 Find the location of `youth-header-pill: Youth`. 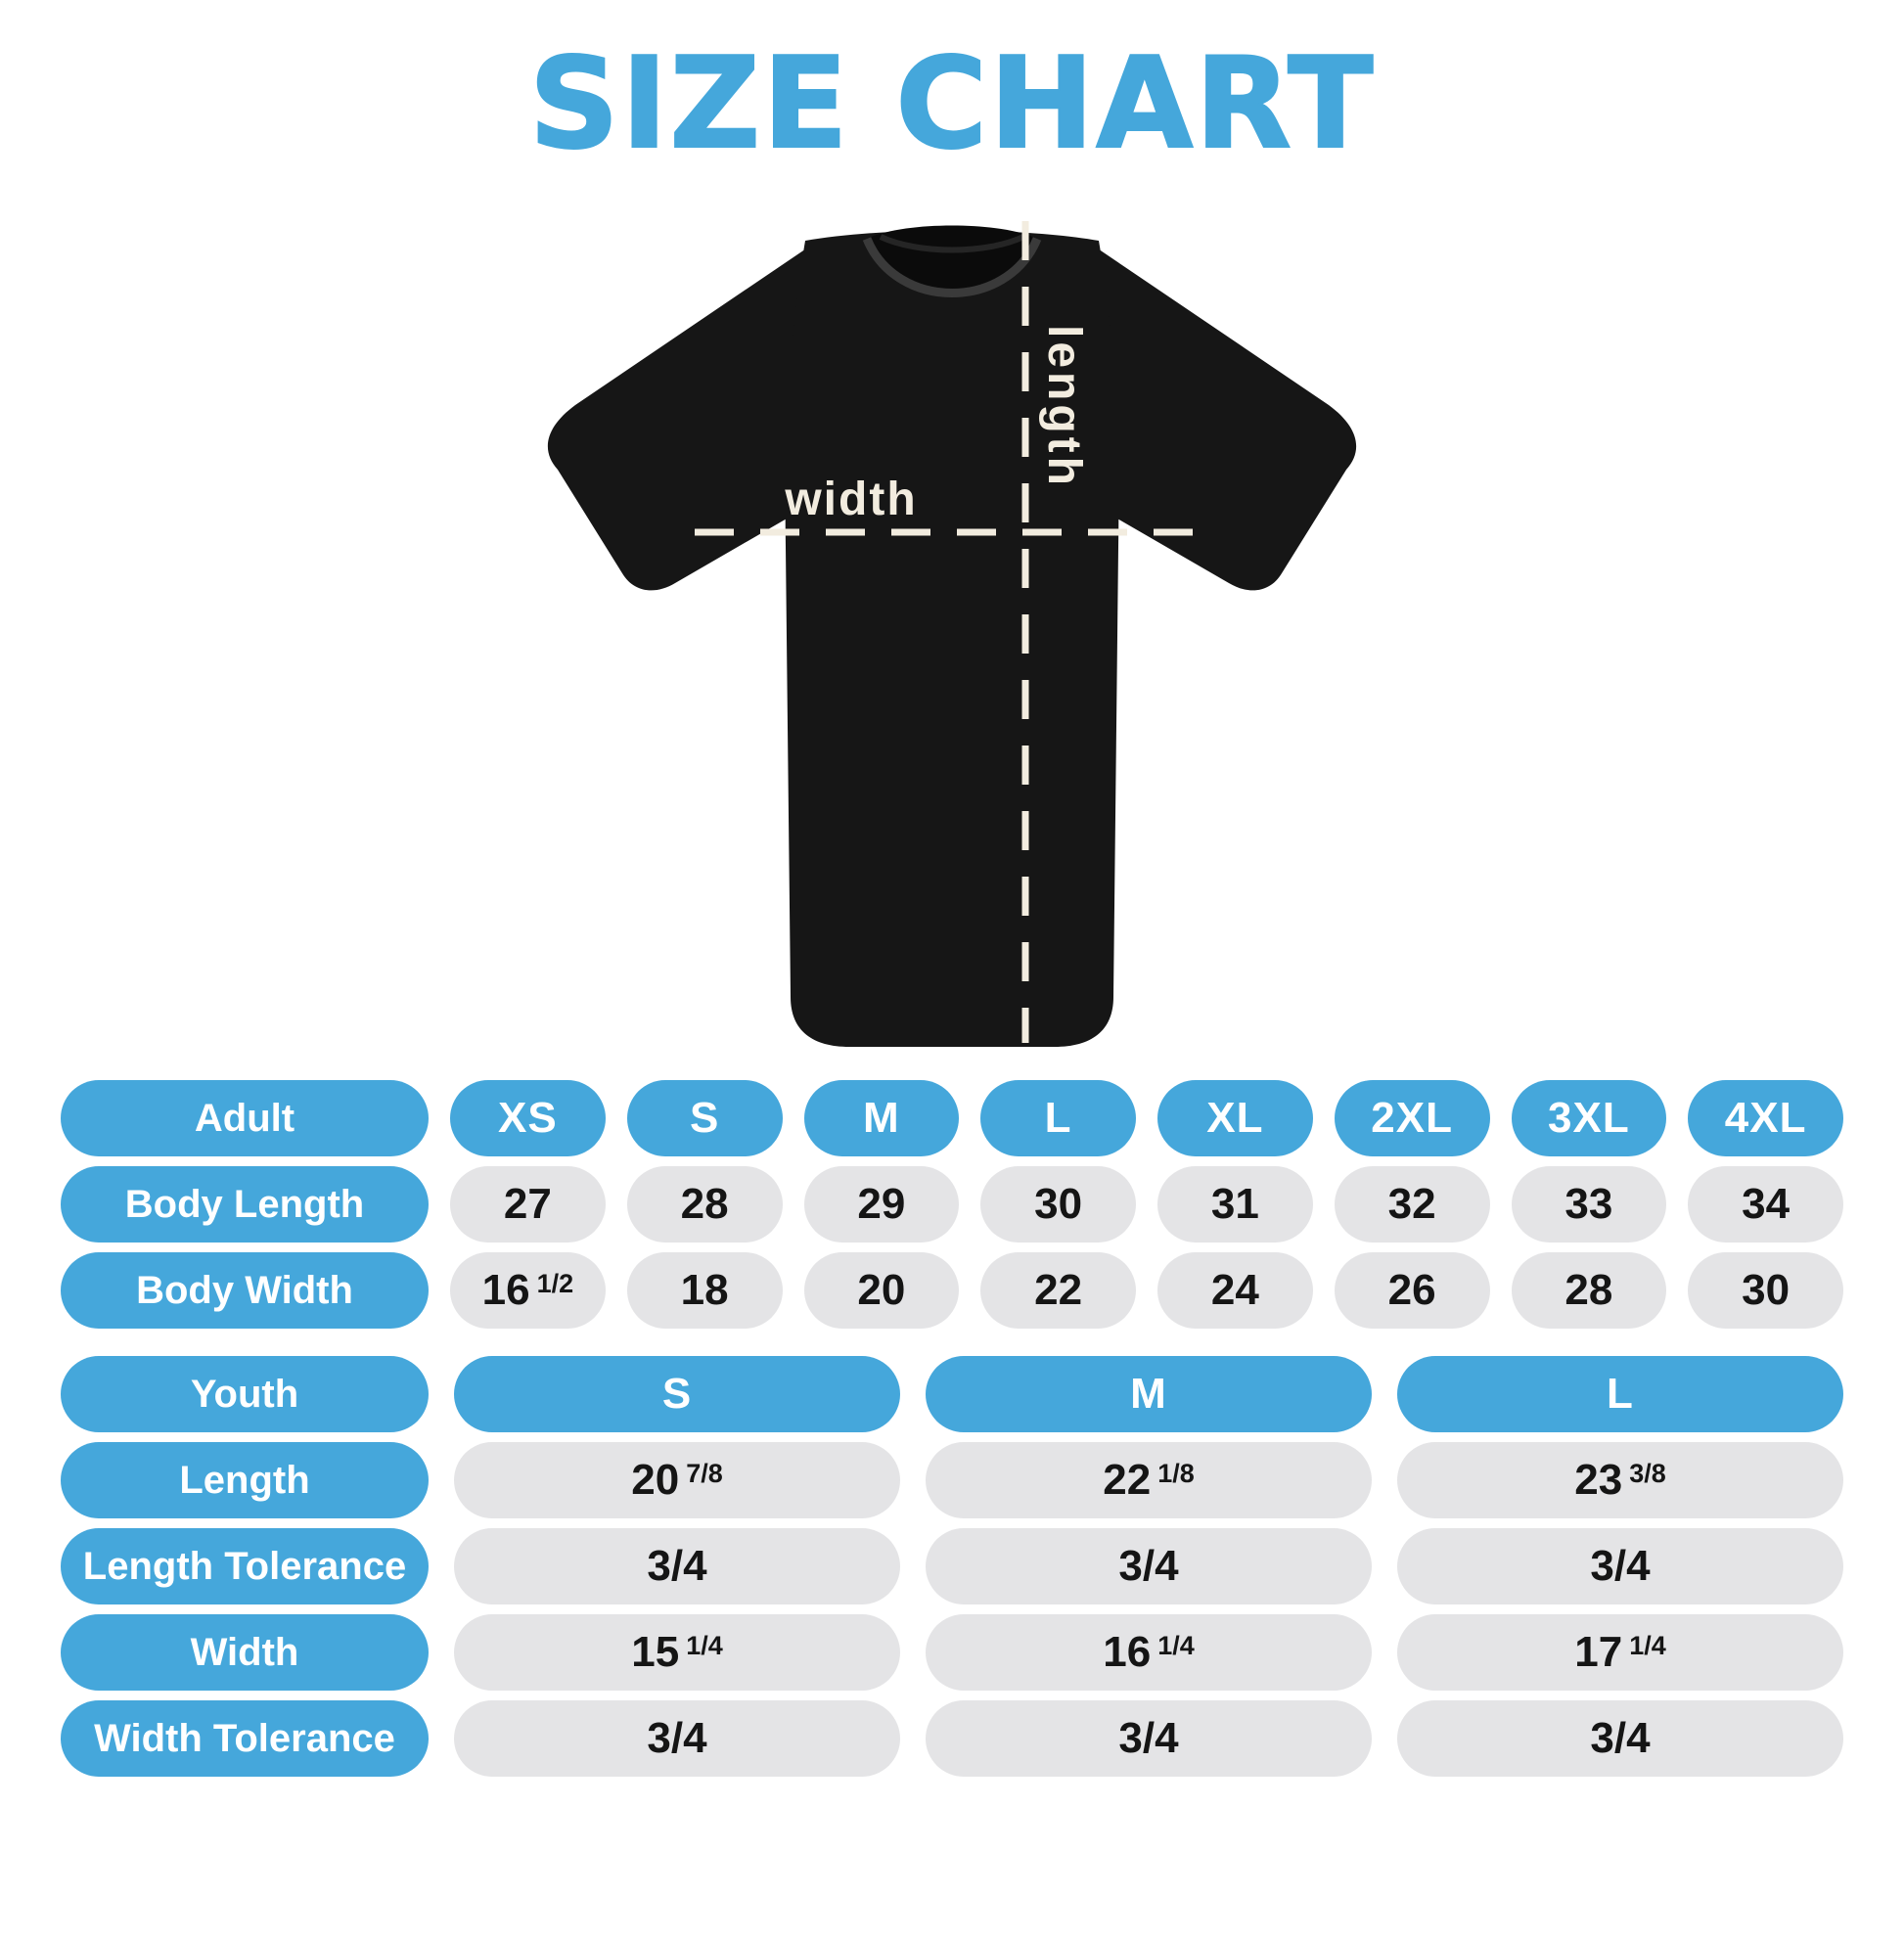

youth-header-pill: Youth is located at coordinates (245, 1395).